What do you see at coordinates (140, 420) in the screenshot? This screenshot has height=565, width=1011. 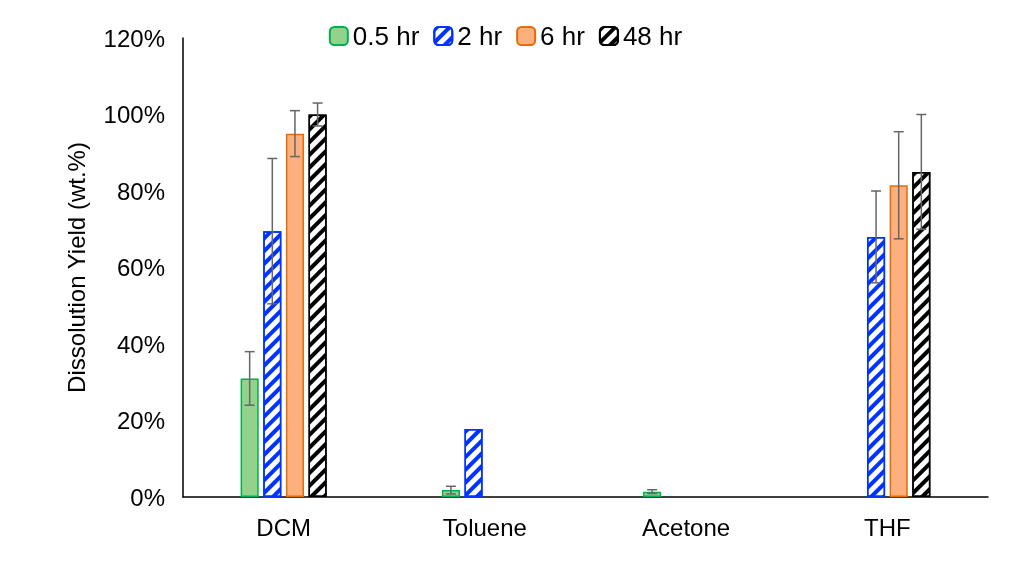 I see `y-tick-label: 20%` at bounding box center [140, 420].